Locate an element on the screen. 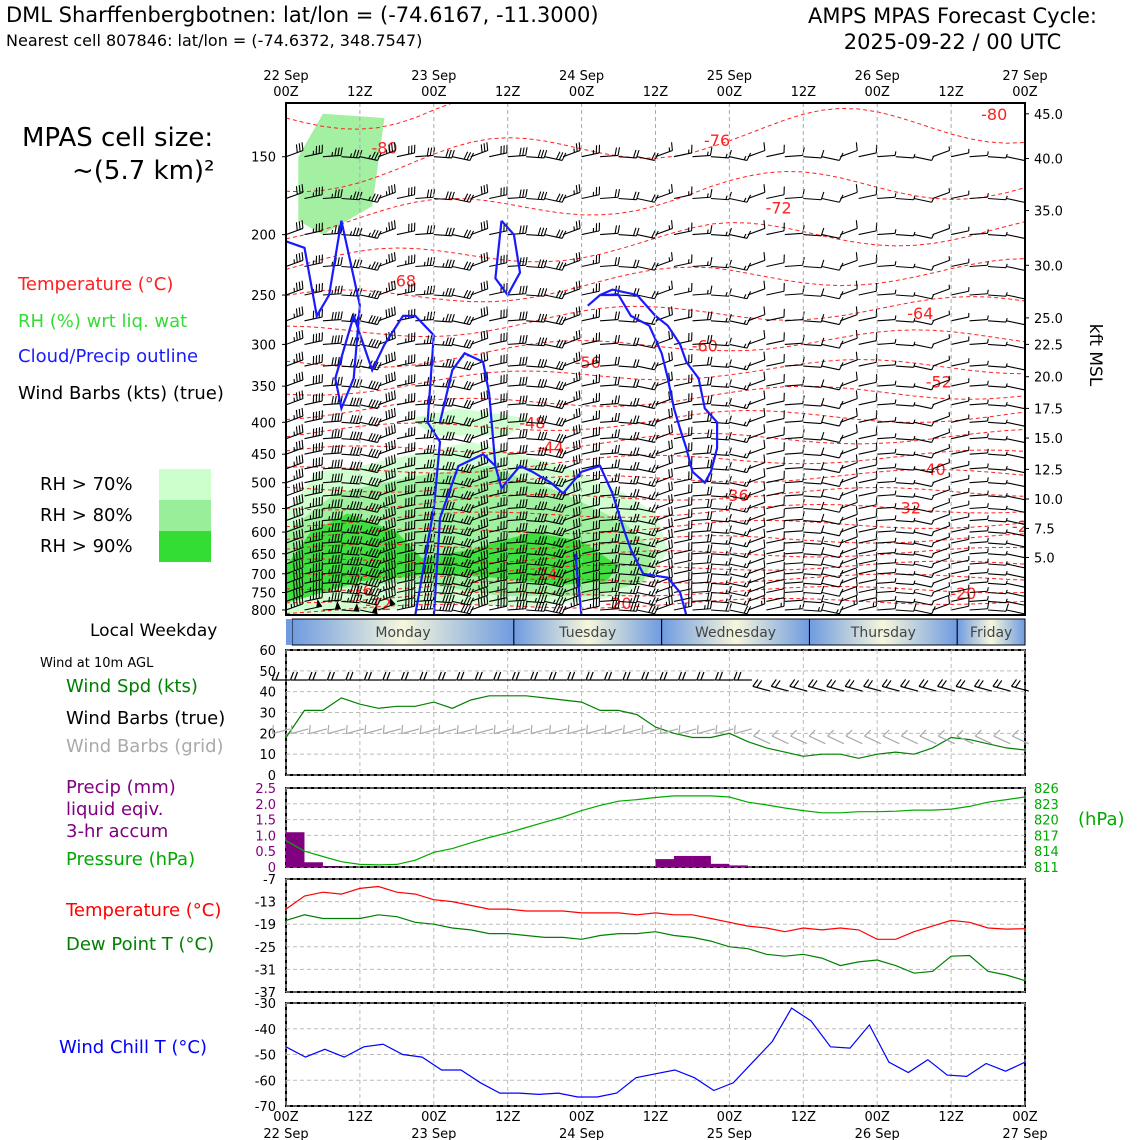 The image size is (1140, 1140). weekday-label: Thursday is located at coordinates (883, 633).